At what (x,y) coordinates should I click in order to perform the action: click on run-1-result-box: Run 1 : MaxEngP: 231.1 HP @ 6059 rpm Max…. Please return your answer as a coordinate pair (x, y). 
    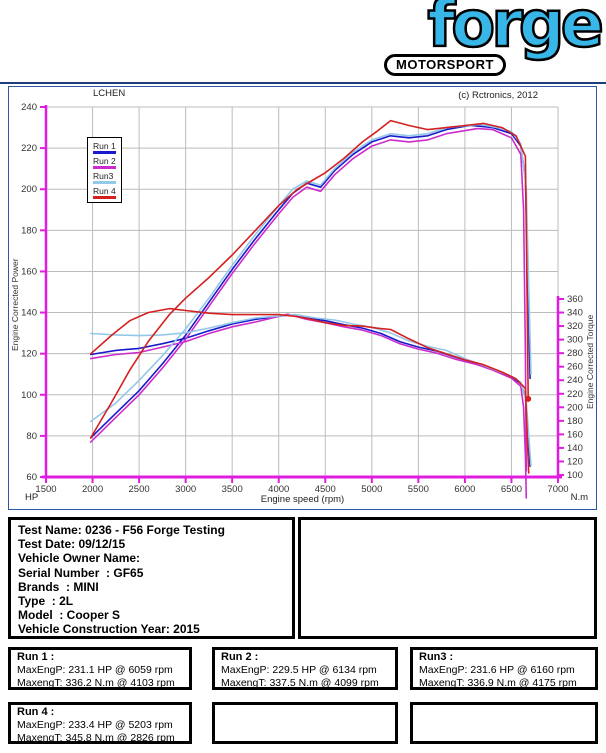
    Looking at the image, I should click on (100, 668).